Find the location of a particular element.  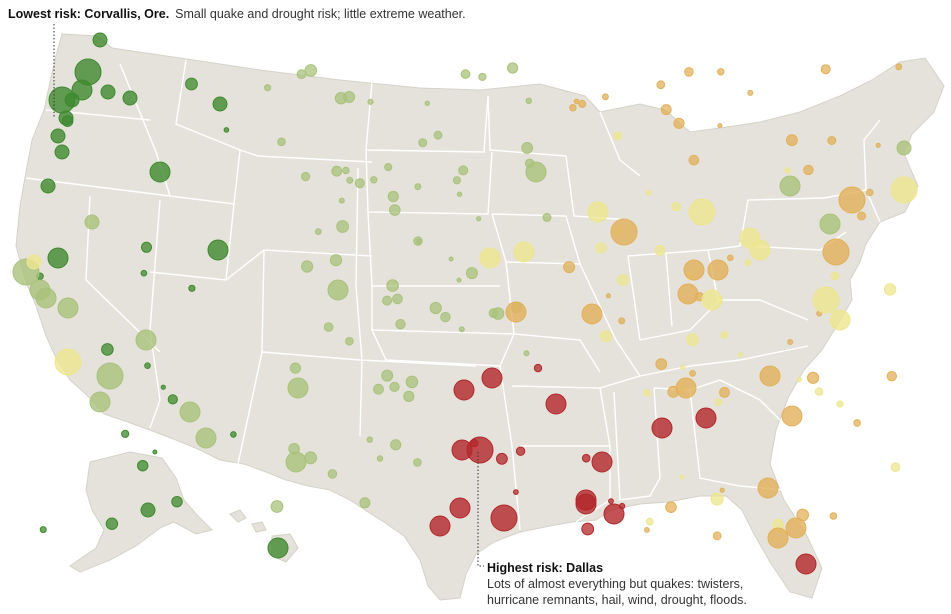

city-bubble-littlerock is located at coordinates (556, 404).